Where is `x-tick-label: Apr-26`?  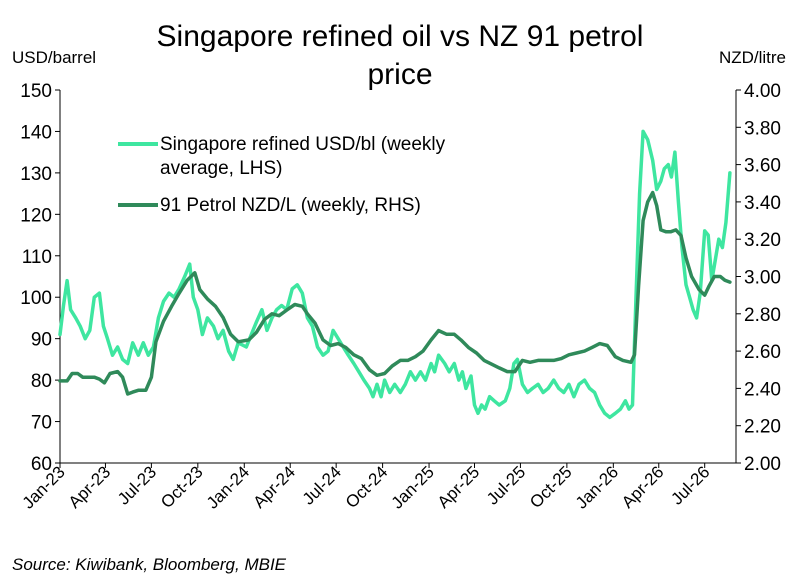 x-tick-label: Apr-26 is located at coordinates (643, 487).